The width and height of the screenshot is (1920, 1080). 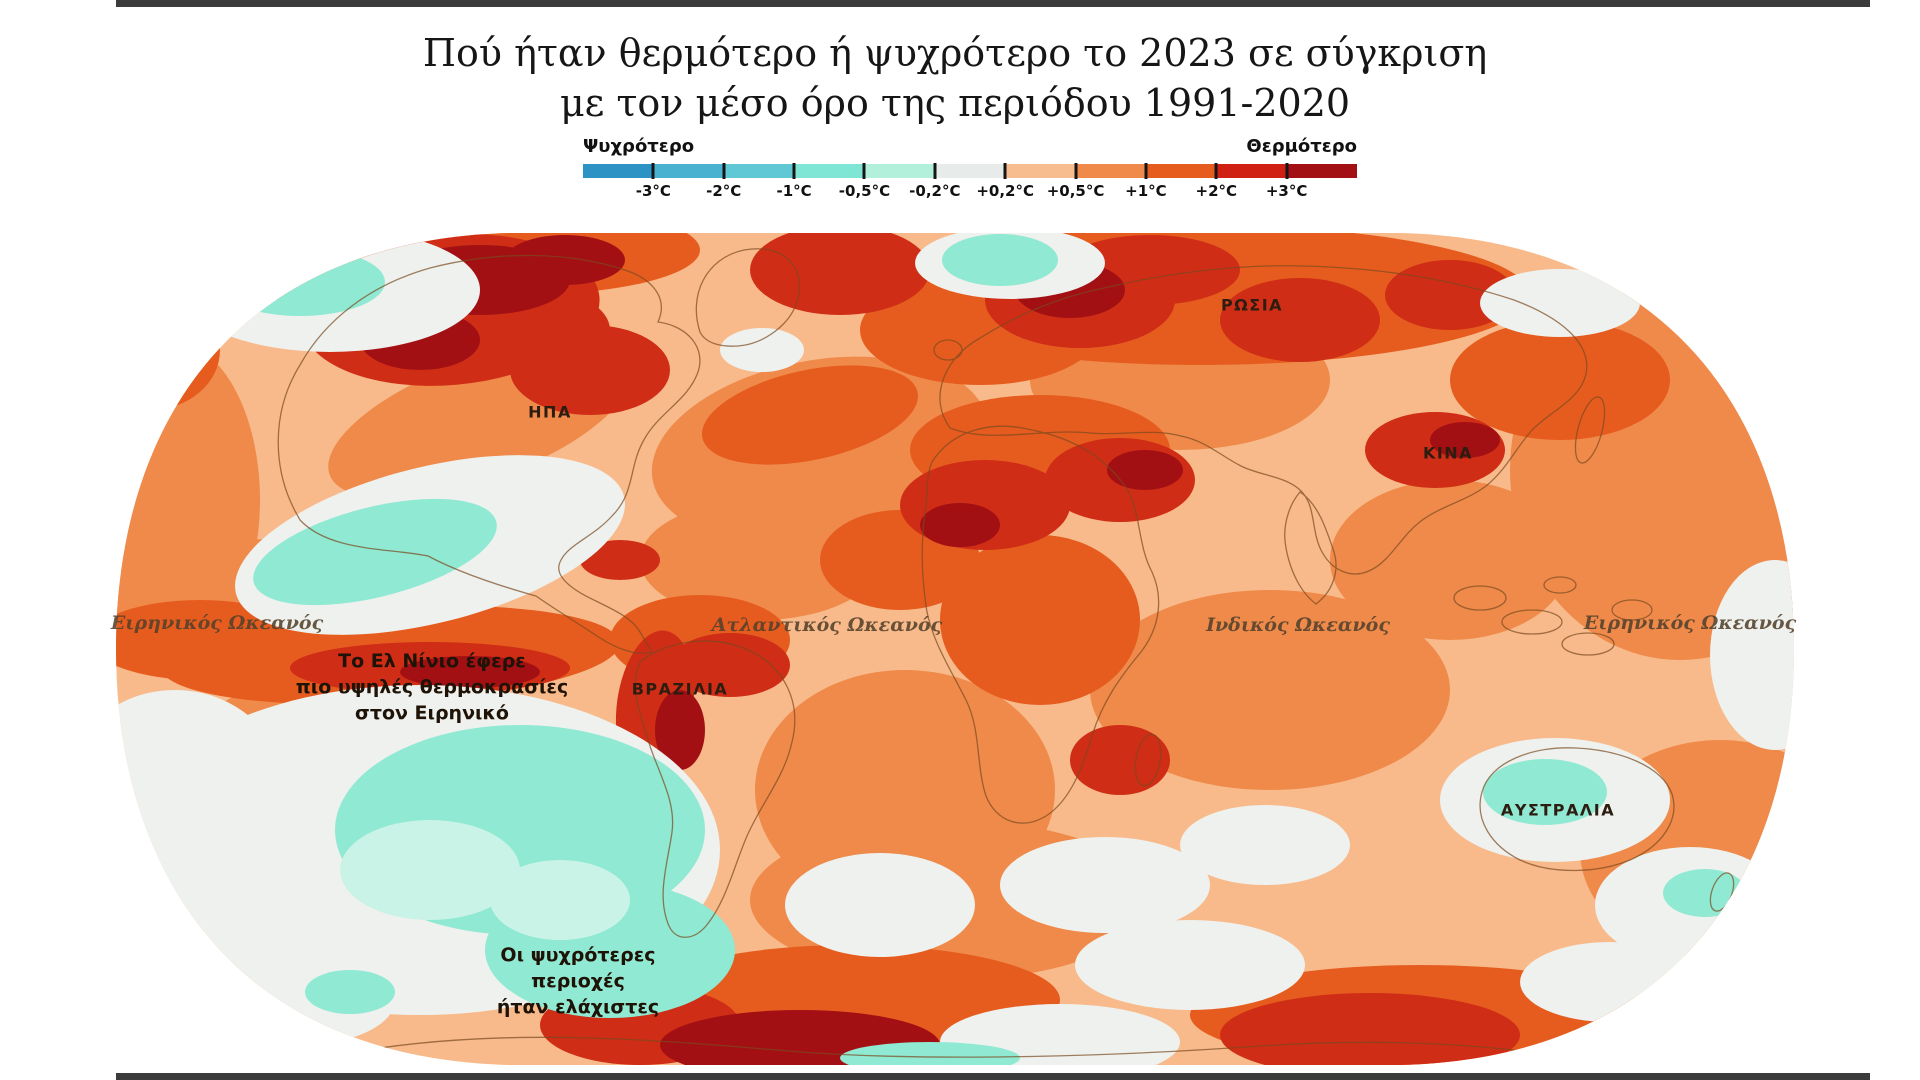 What do you see at coordinates (955, 103) in the screenshot?
I see `title-line-2: με τον μέσο όρο της περιόδου 1991-2020` at bounding box center [955, 103].